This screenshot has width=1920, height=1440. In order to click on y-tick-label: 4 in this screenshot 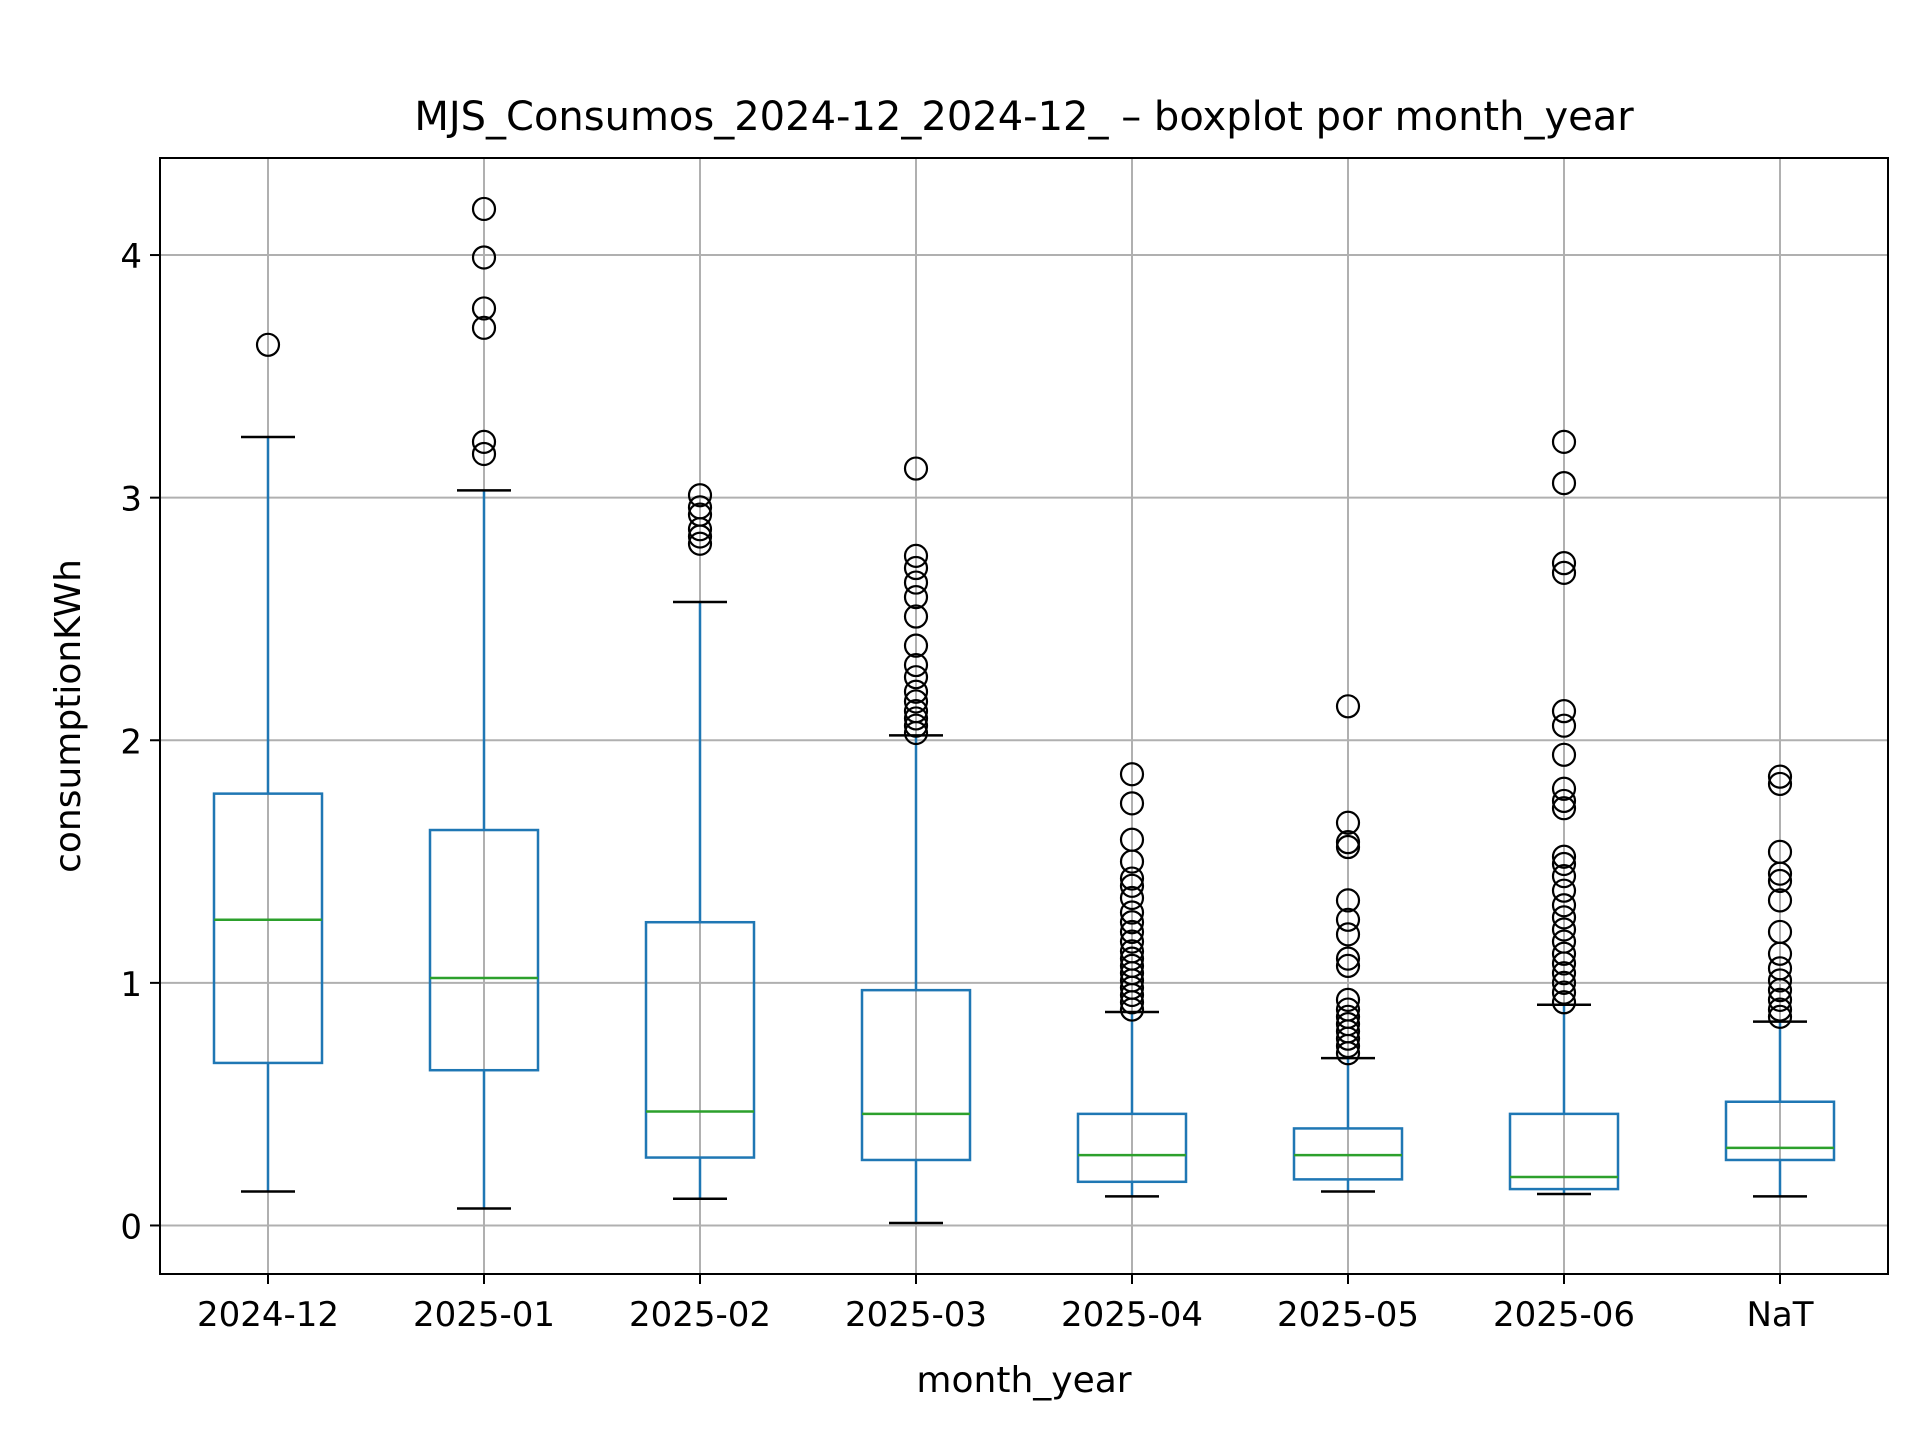, I will do `click(131, 257)`.